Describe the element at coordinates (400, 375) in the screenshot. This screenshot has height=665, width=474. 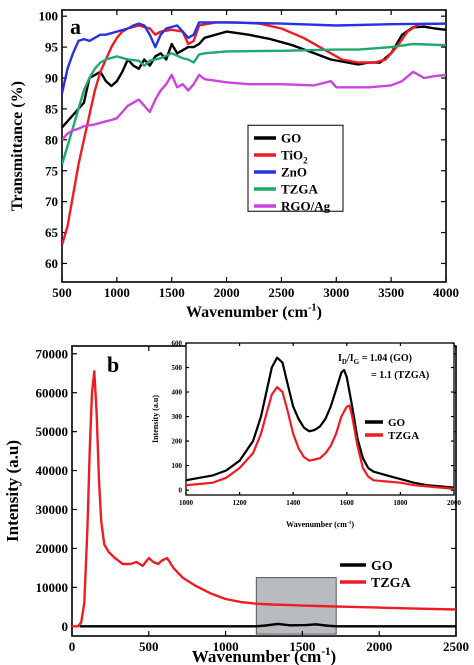
I see `ratio-line-2: = 1.1 (TZGA)` at that location.